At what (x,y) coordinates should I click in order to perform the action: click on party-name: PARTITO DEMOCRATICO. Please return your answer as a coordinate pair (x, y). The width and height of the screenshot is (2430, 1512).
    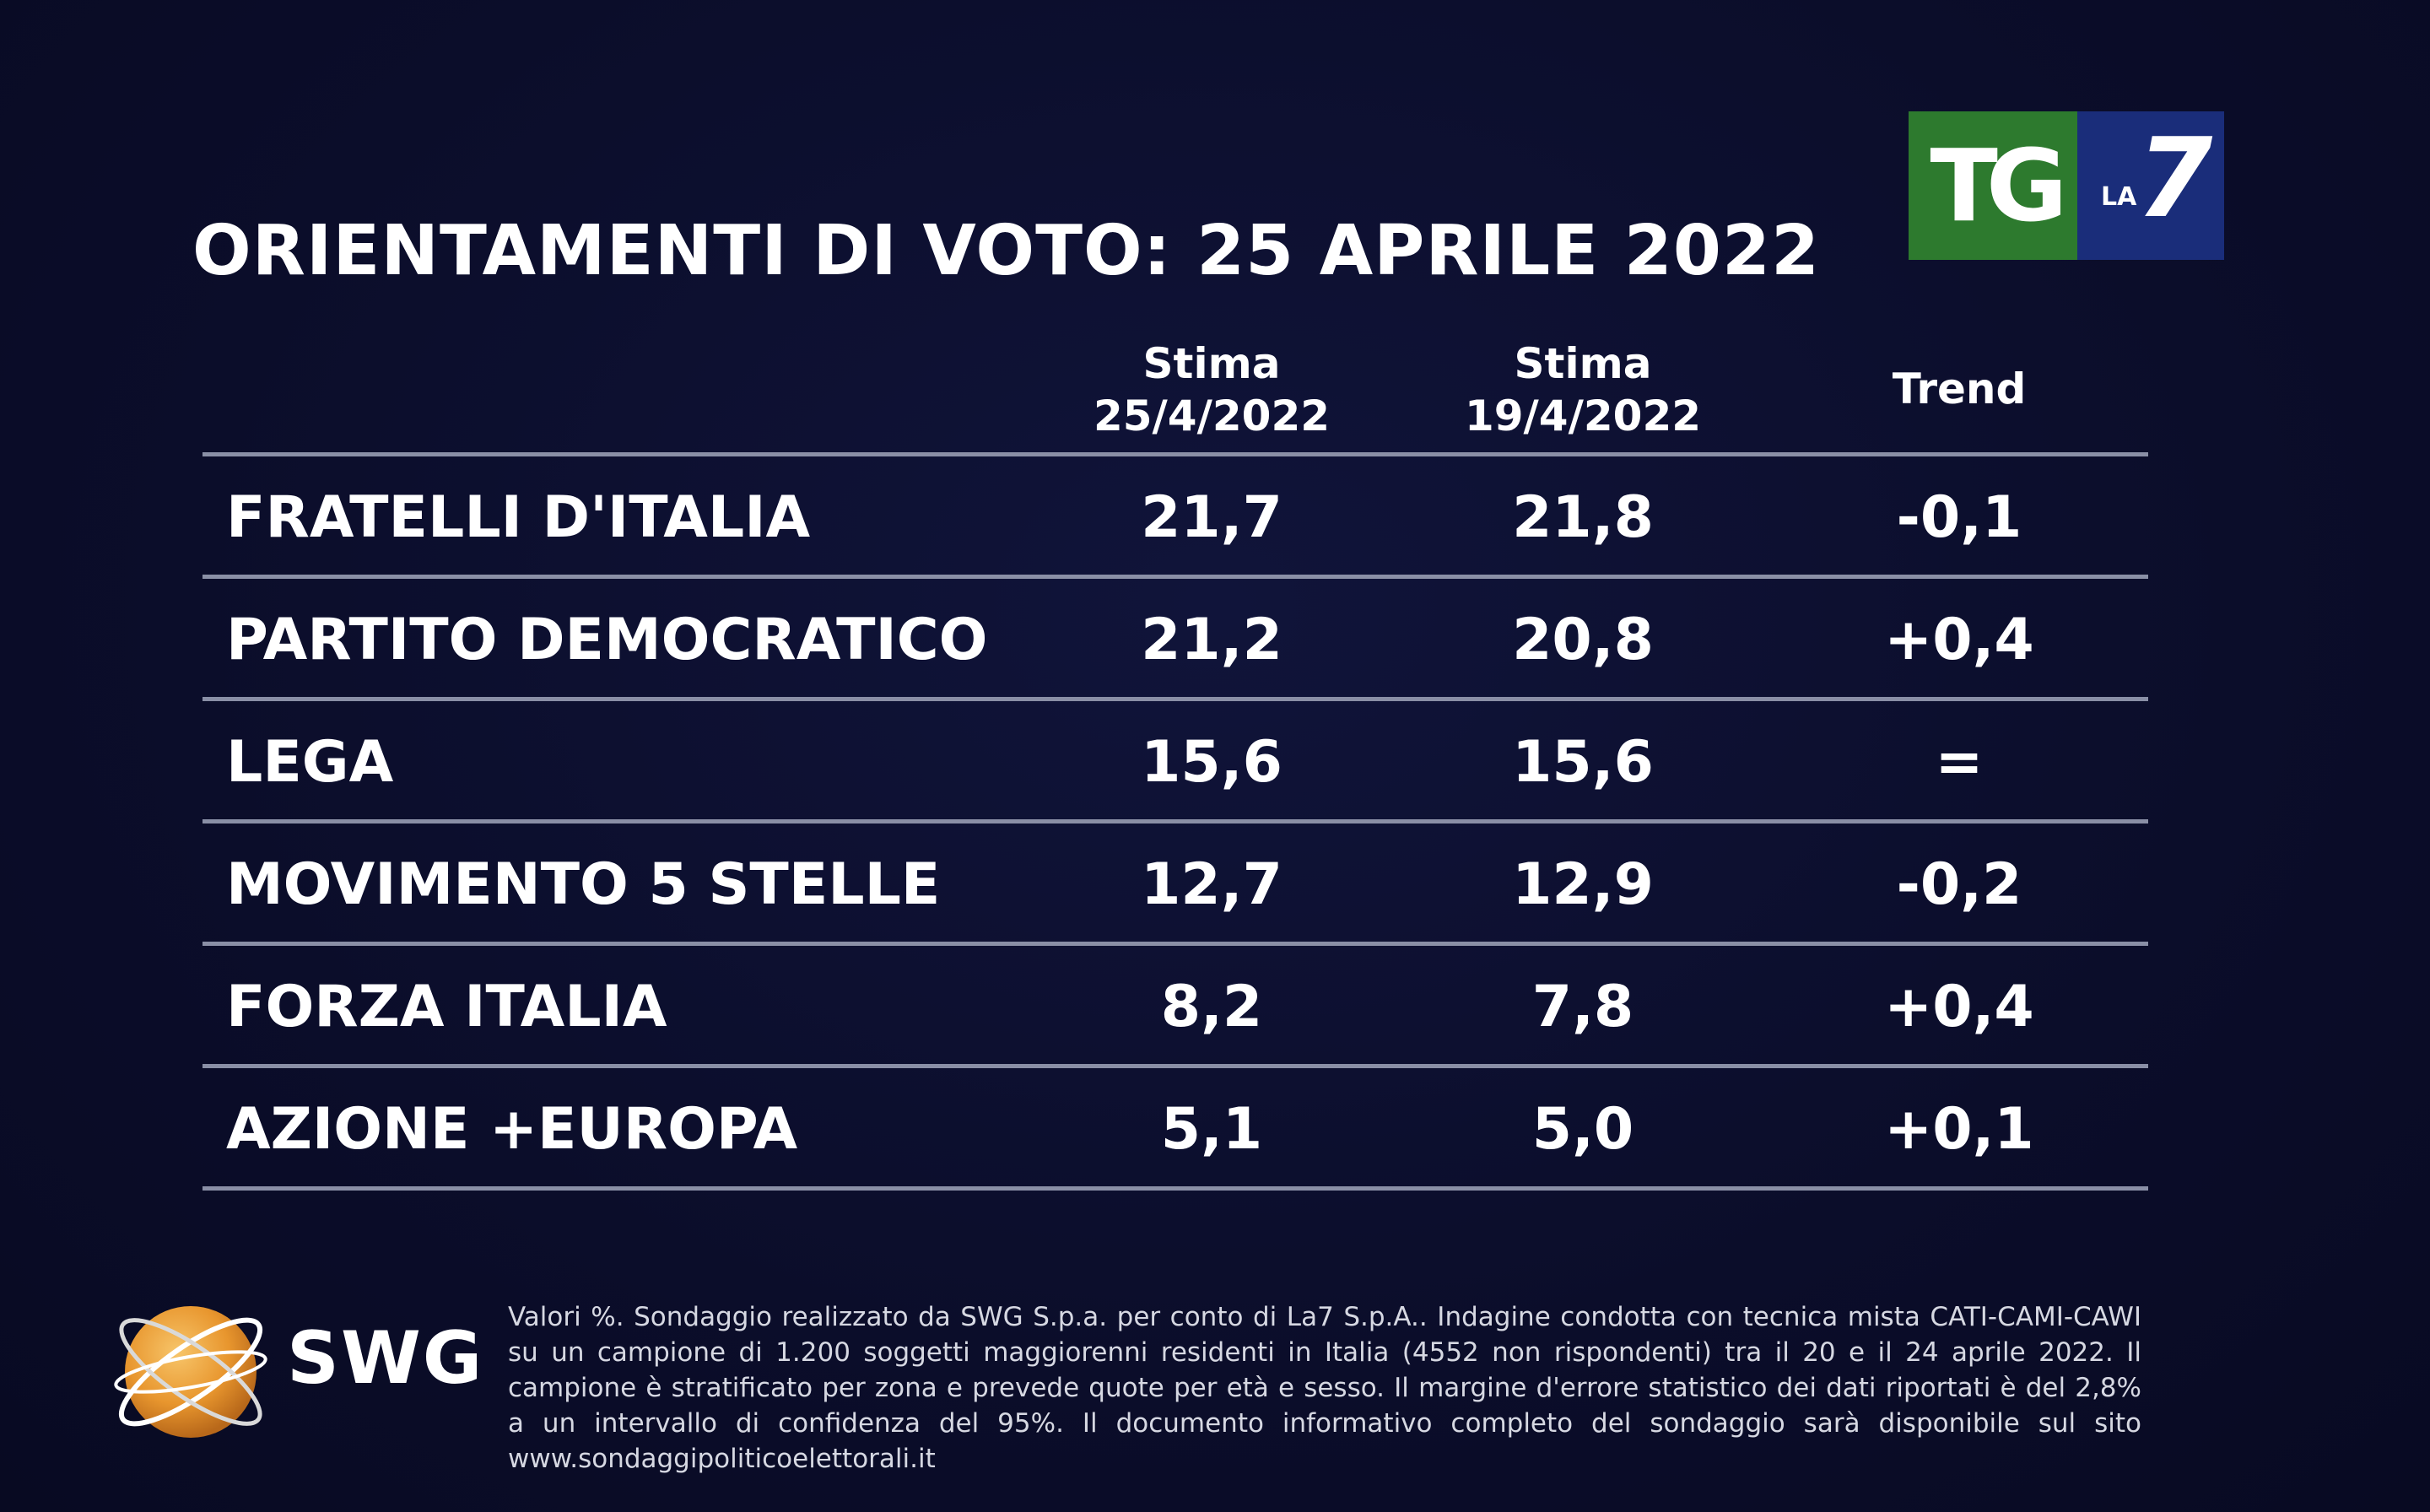
    Looking at the image, I should click on (607, 640).